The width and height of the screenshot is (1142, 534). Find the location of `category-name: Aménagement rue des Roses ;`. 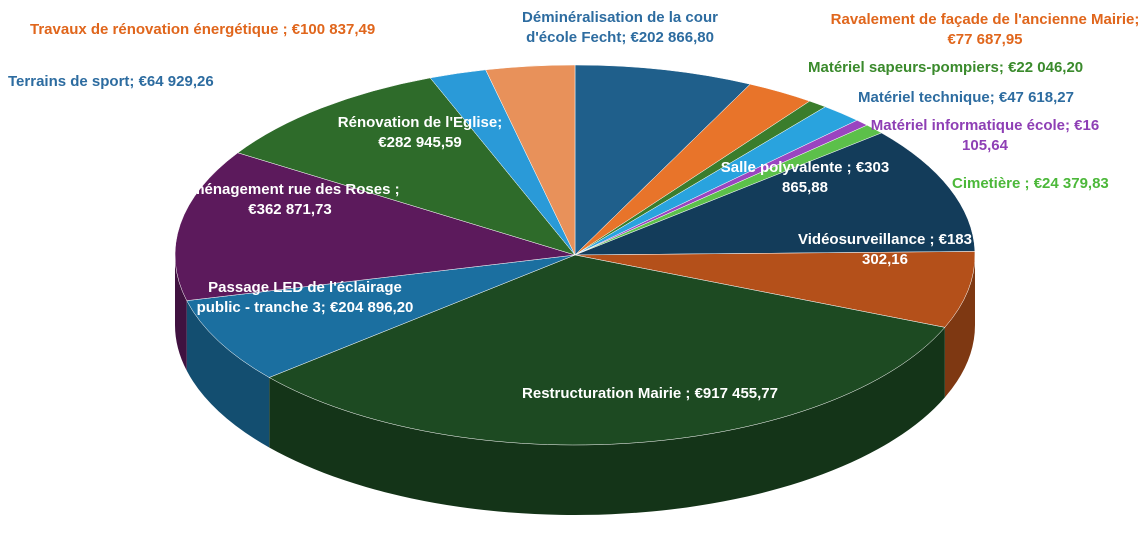

category-name: Aménagement rue des Roses ; is located at coordinates (290, 189).